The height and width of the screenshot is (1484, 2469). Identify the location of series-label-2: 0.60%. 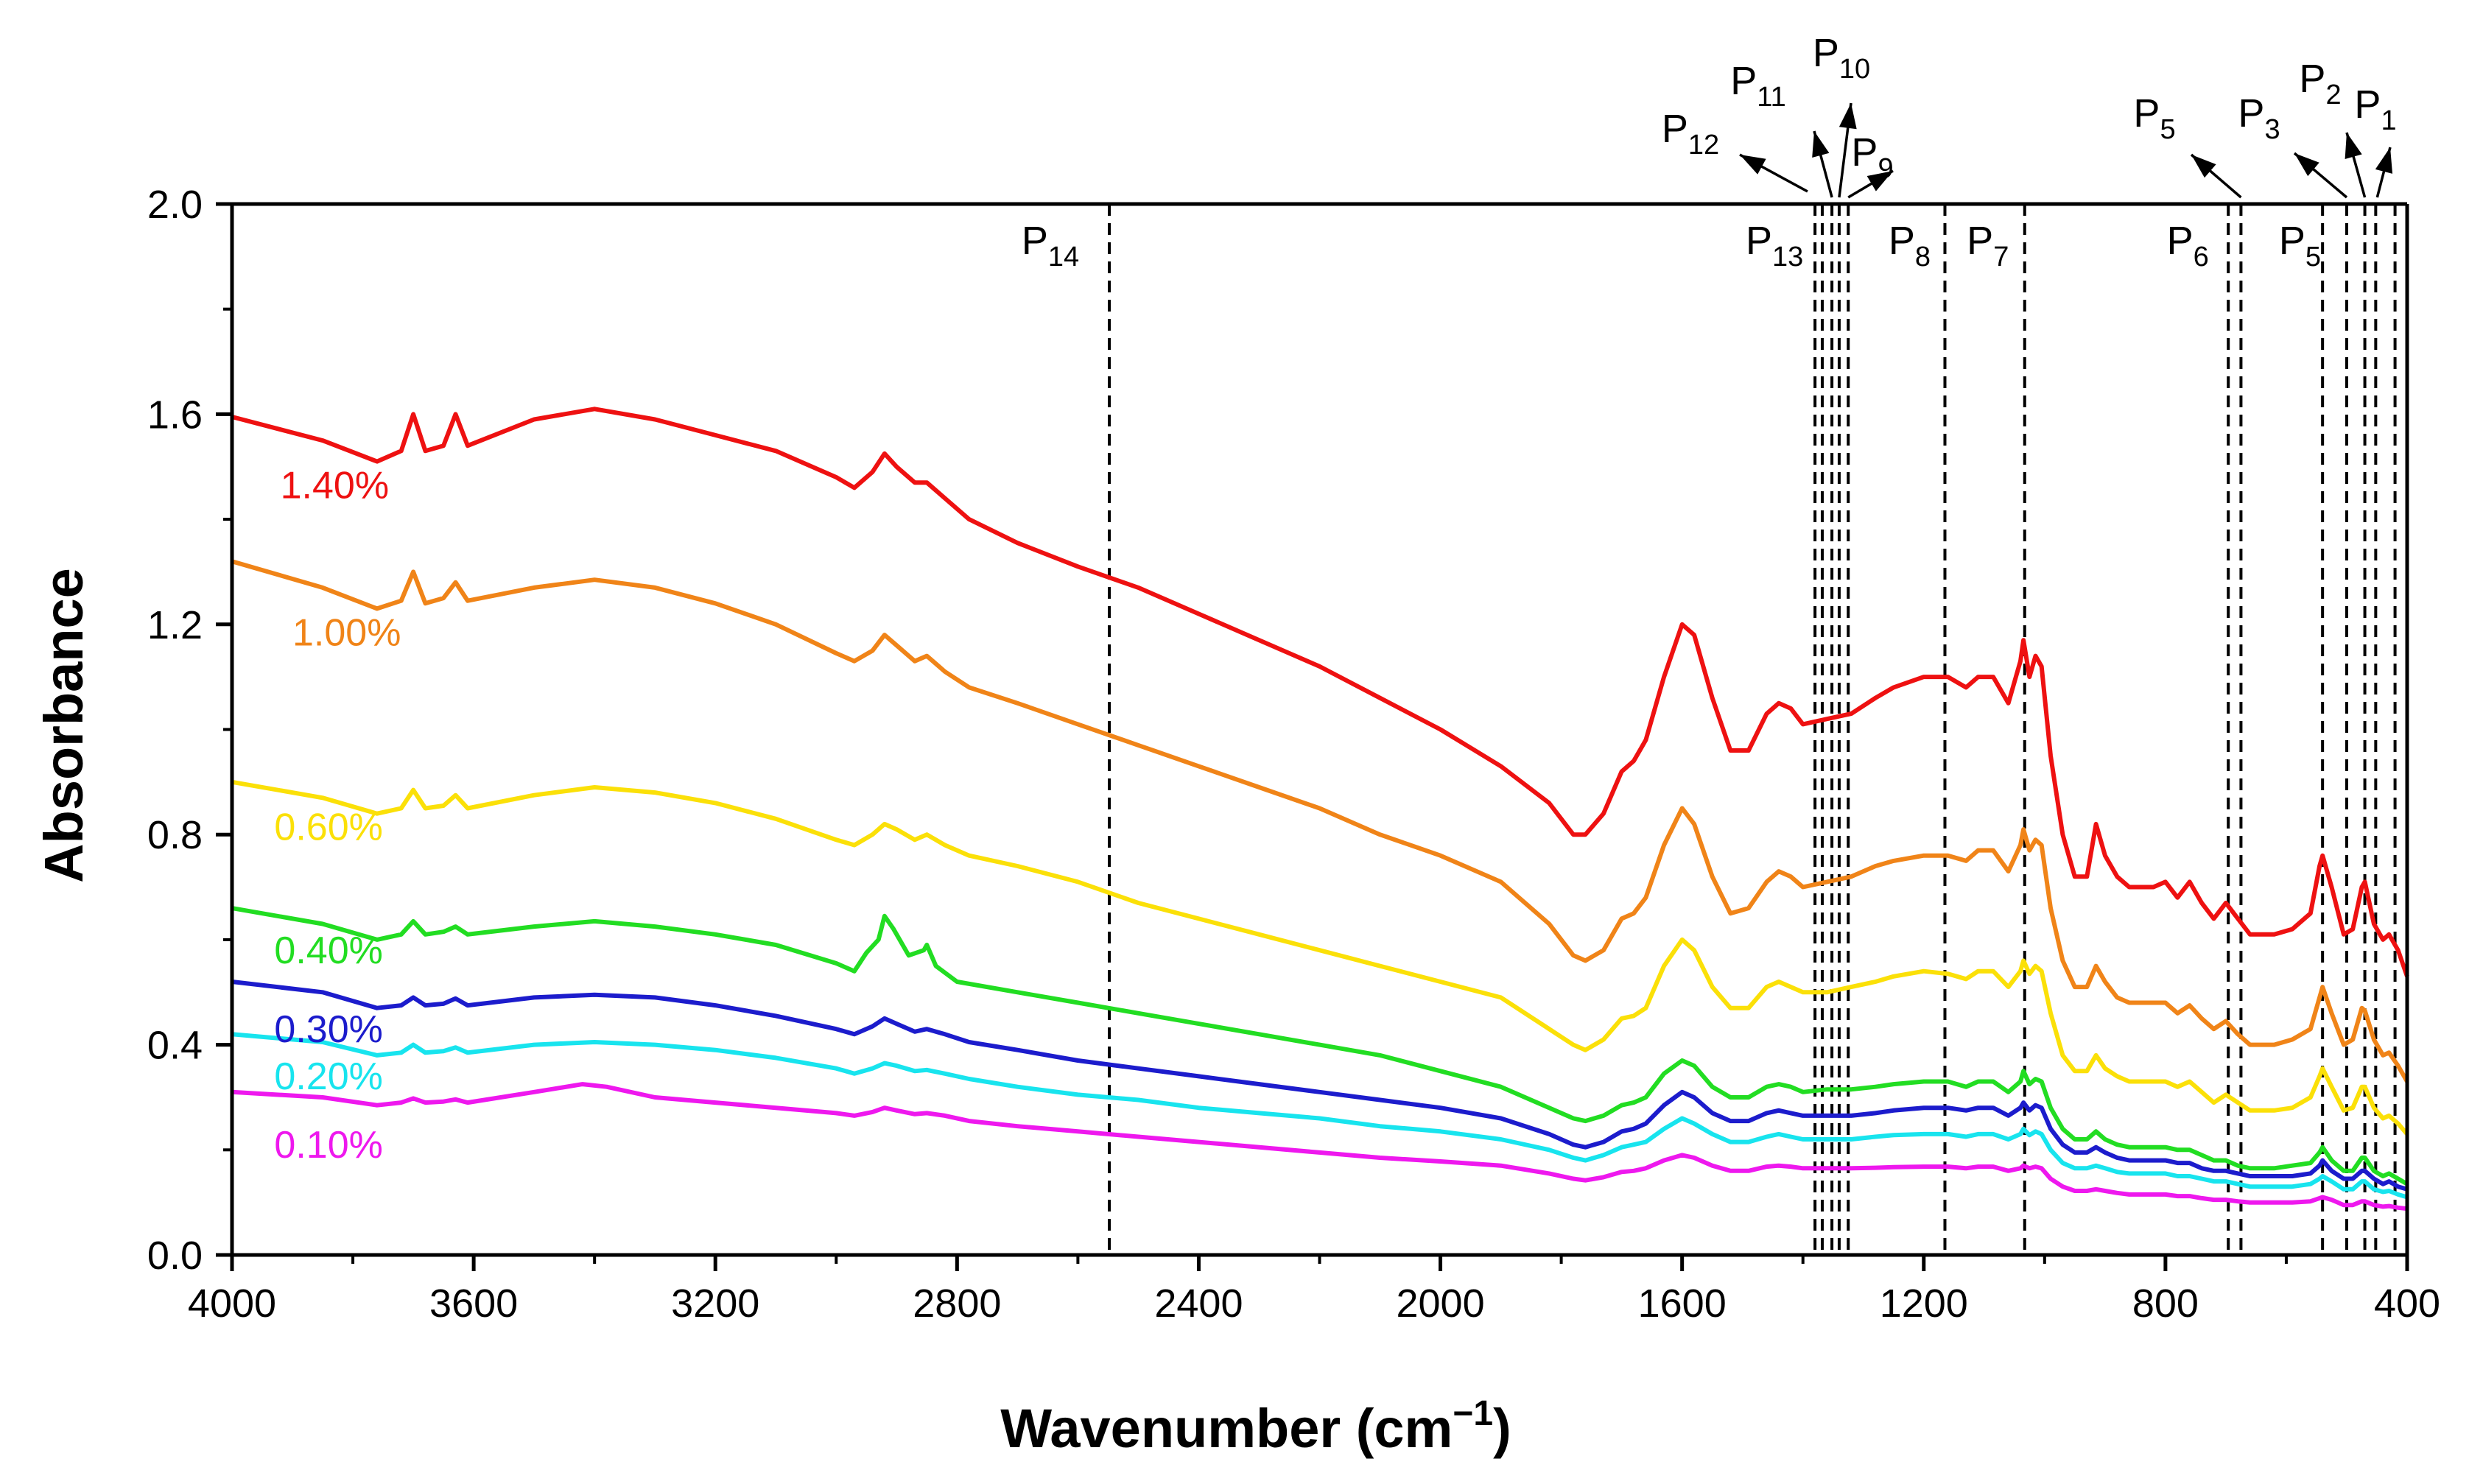
(328, 827).